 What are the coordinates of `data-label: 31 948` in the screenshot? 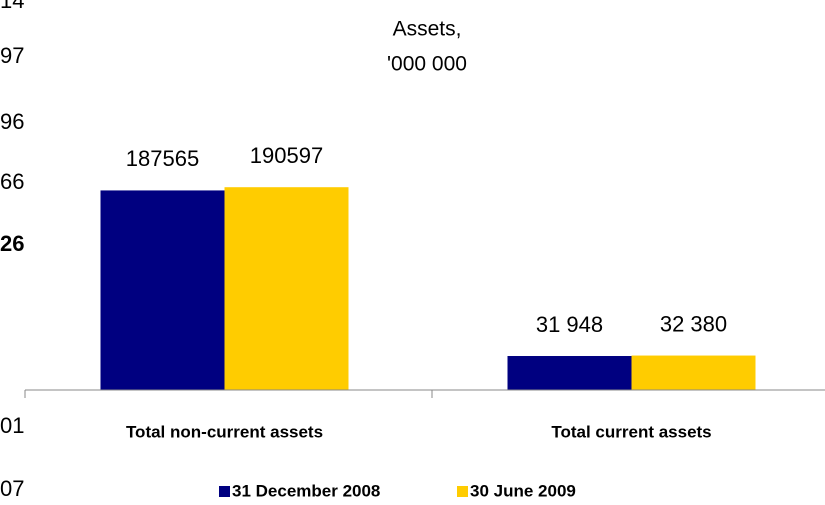 It's located at (569, 324).